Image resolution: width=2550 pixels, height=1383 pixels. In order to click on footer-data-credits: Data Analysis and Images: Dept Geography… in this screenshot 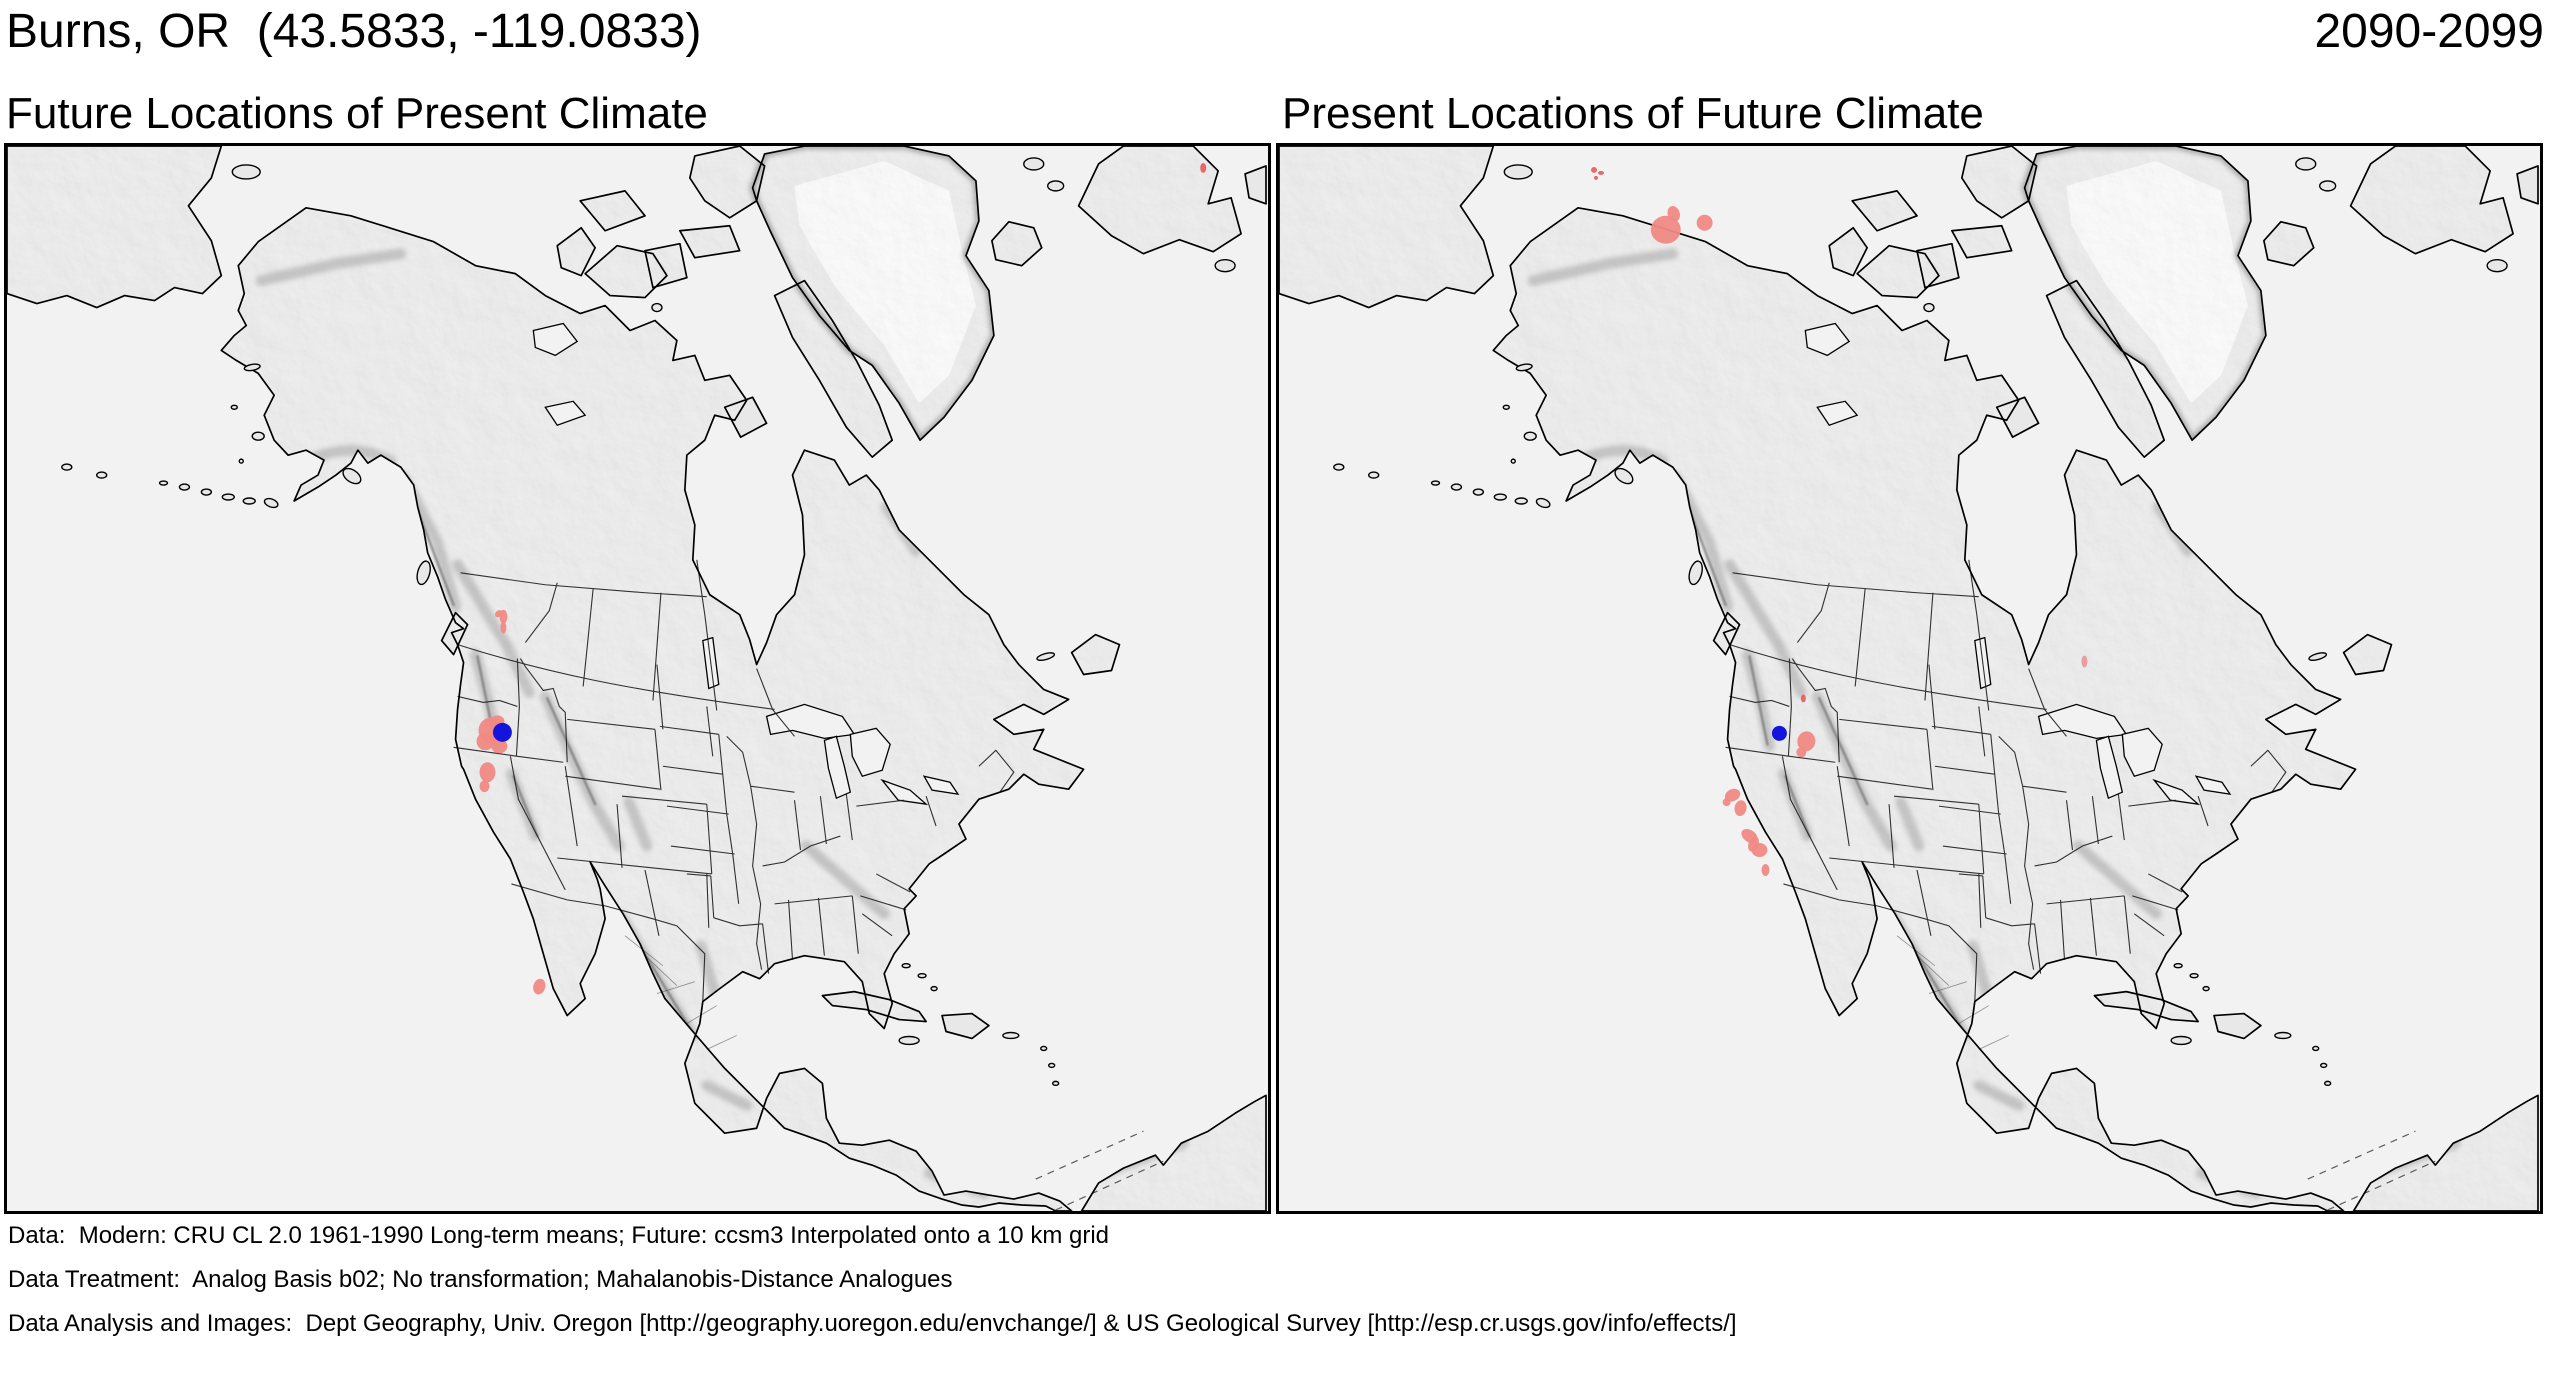, I will do `click(872, 1323)`.